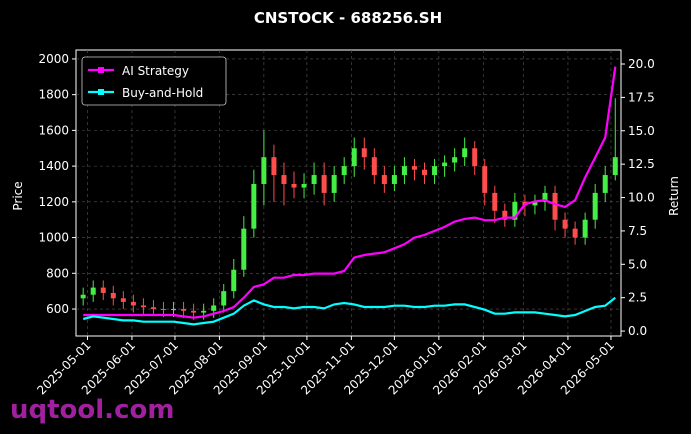  Describe the element at coordinates (641, 198) in the screenshot. I see `y2-tick-label: 10.0` at that location.